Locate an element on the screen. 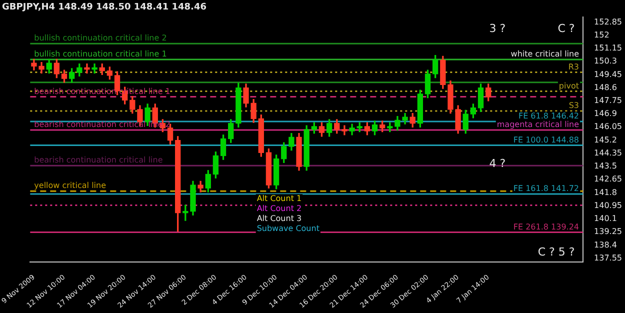 Image resolution: width=625 pixels, height=313 pixels. y-tick-label: 149.45 is located at coordinates (608, 74).